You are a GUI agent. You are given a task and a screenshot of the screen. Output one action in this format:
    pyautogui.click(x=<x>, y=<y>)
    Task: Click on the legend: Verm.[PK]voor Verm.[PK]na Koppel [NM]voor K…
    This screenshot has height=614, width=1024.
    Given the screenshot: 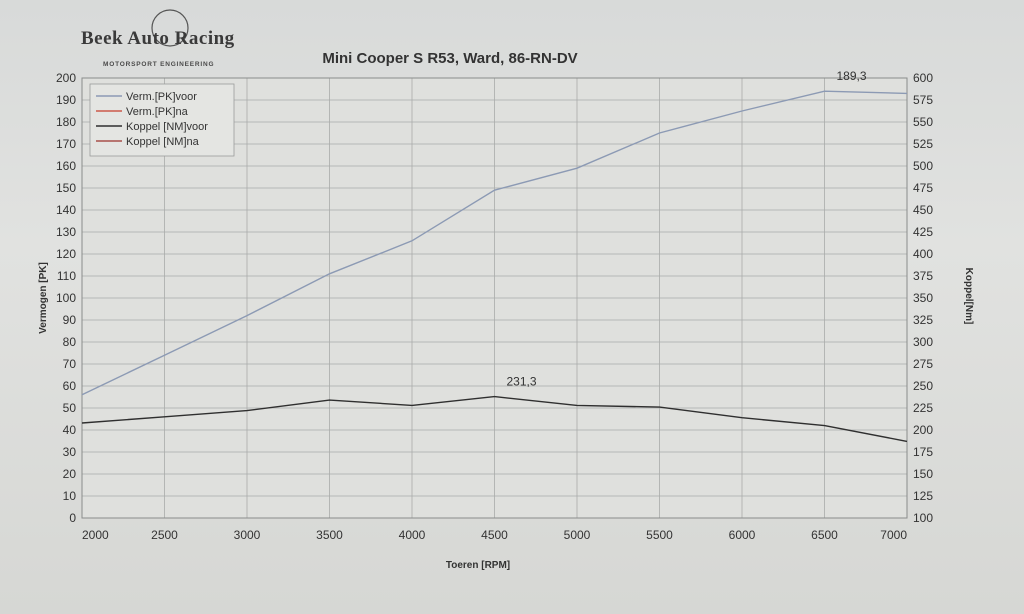 What is the action you would take?
    pyautogui.click(x=162, y=120)
    